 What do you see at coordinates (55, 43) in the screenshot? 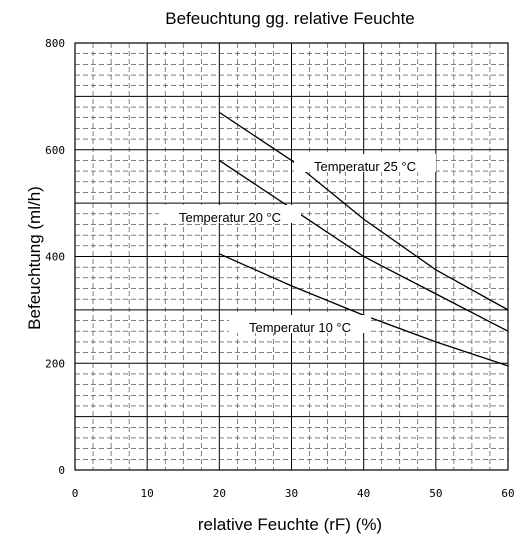
I see `y-tick-label: 800` at bounding box center [55, 43].